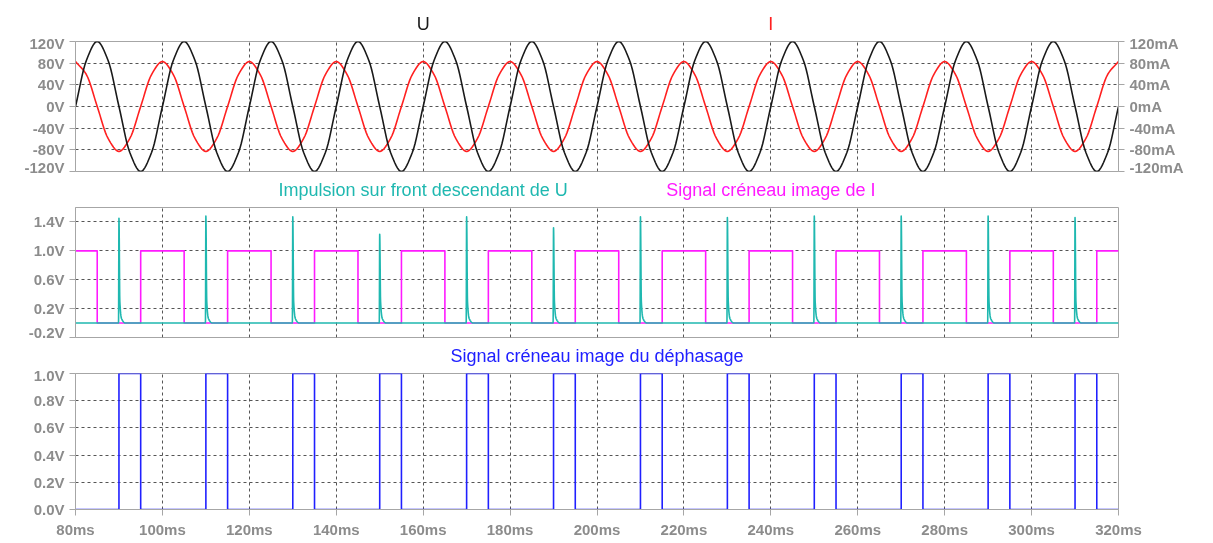  Describe the element at coordinates (48, 150) in the screenshot. I see `y-tick-label: -80V` at that location.